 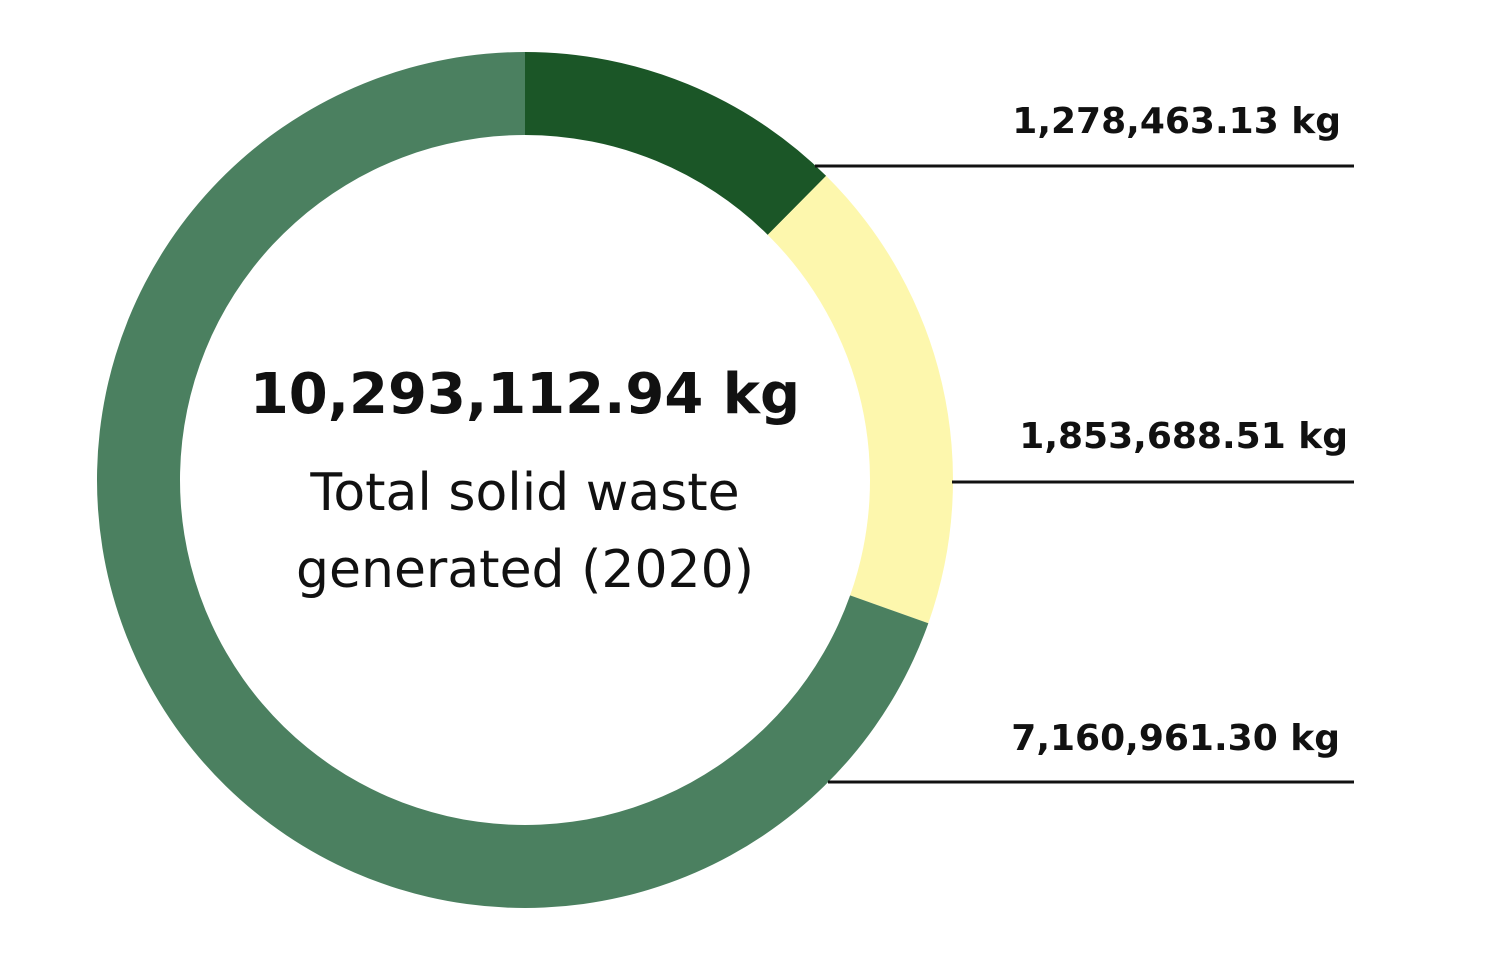 What do you see at coordinates (525, 394) in the screenshot?
I see `total-value: 10,293,112.94 kg` at bounding box center [525, 394].